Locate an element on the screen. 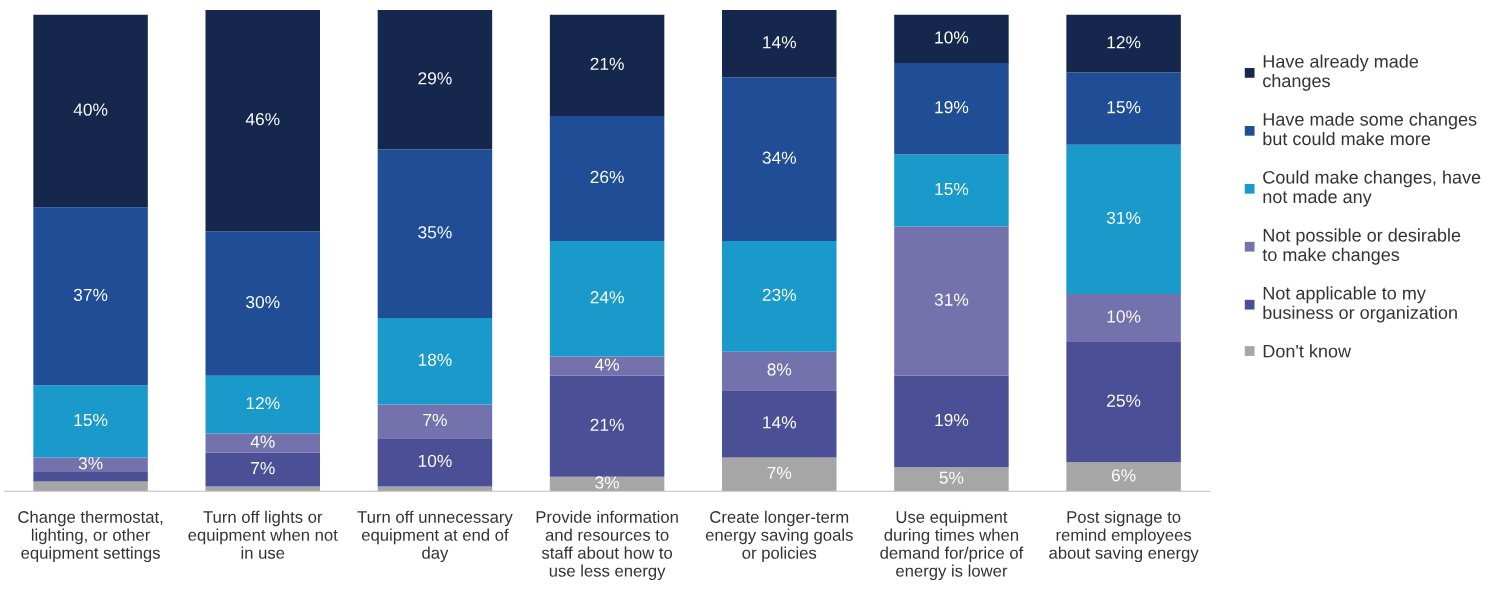 The height and width of the screenshot is (589, 1499). x-tick-label: Change thermostat, lighting, or other equipment settings is located at coordinates (90, 536).